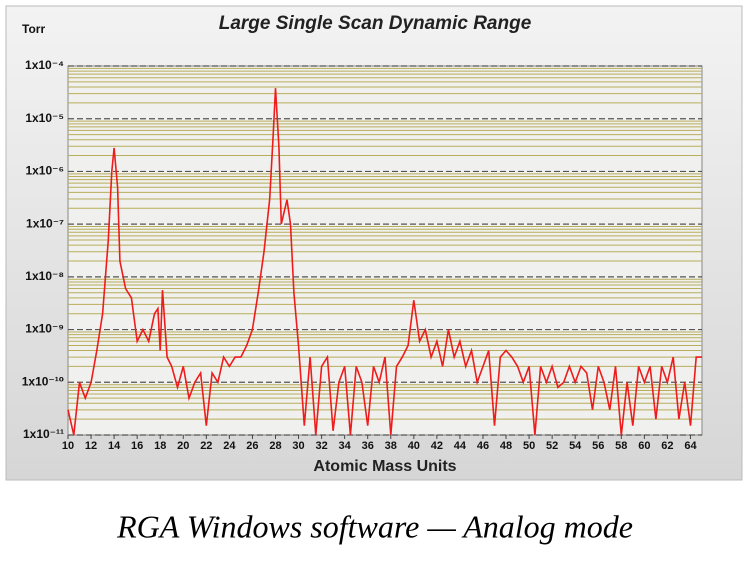 The height and width of the screenshot is (567, 750). Describe the element at coordinates (44, 329) in the screenshot. I see `y-tick-label: 1x10⁻⁹` at that location.